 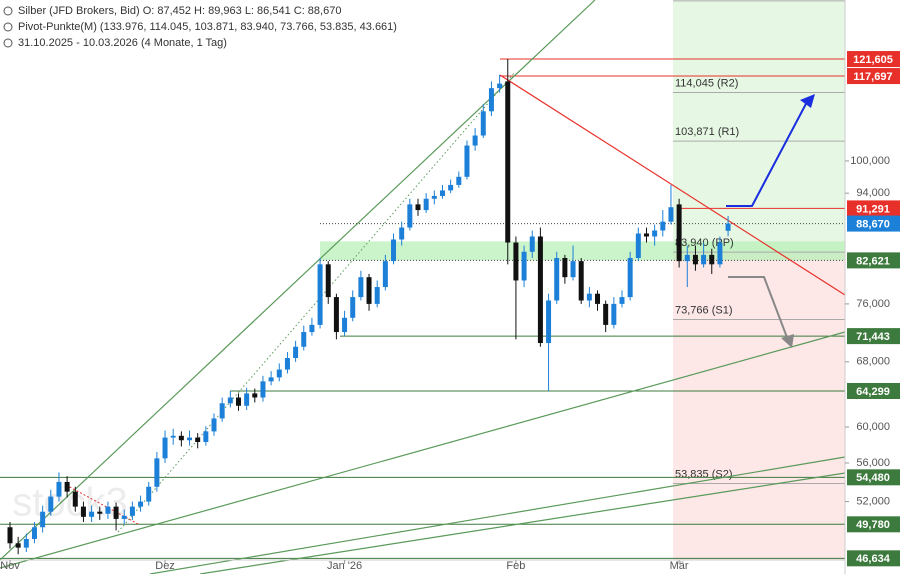 I want to click on level-label: 82,621, so click(x=873, y=261).